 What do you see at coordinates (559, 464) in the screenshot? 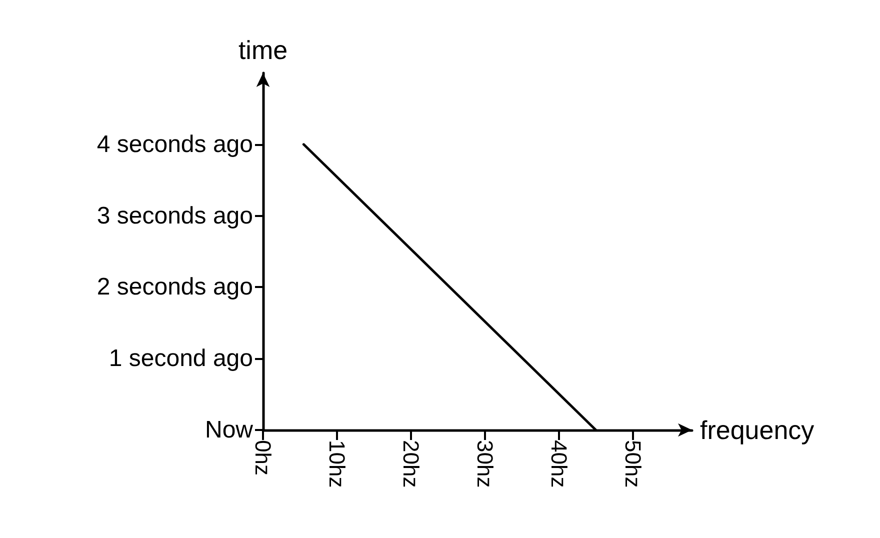
I see `x-tick-label: 40hz` at bounding box center [559, 464].